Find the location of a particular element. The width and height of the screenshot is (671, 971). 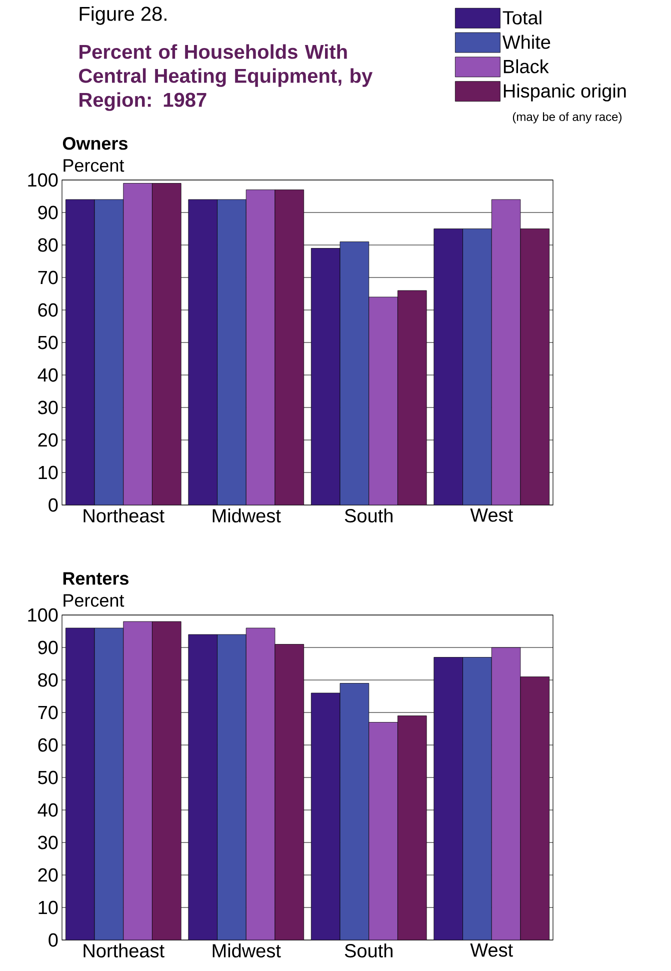

legend-label: Hispanic origin is located at coordinates (565, 93).